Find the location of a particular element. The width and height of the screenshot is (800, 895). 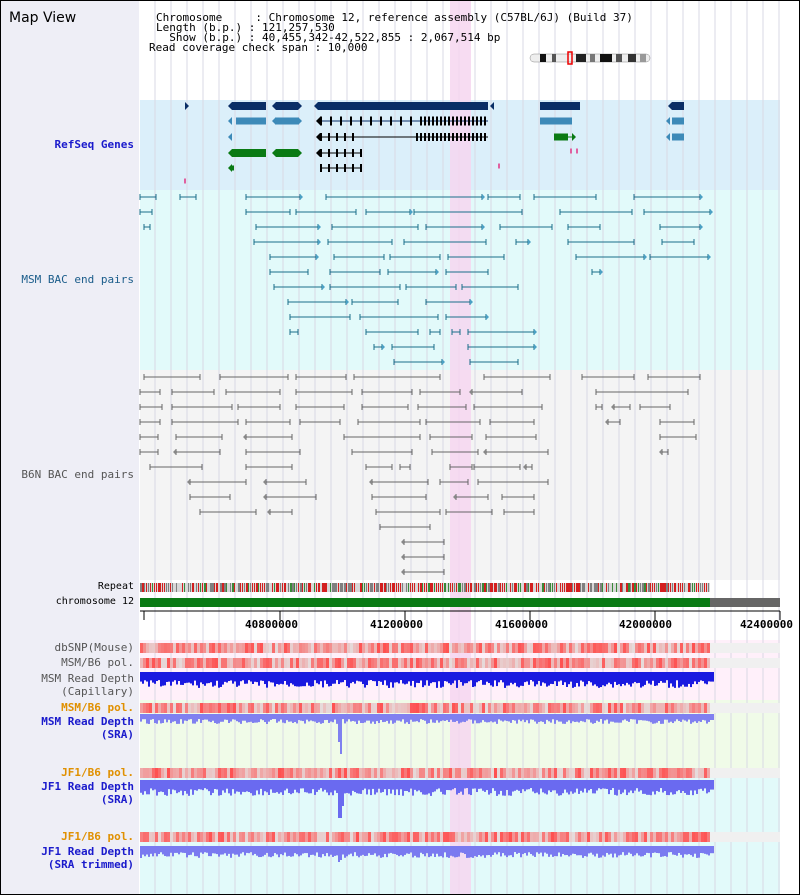

track-label-jf1-pol-2: JF1/B6 pol. is located at coordinates (97, 836).